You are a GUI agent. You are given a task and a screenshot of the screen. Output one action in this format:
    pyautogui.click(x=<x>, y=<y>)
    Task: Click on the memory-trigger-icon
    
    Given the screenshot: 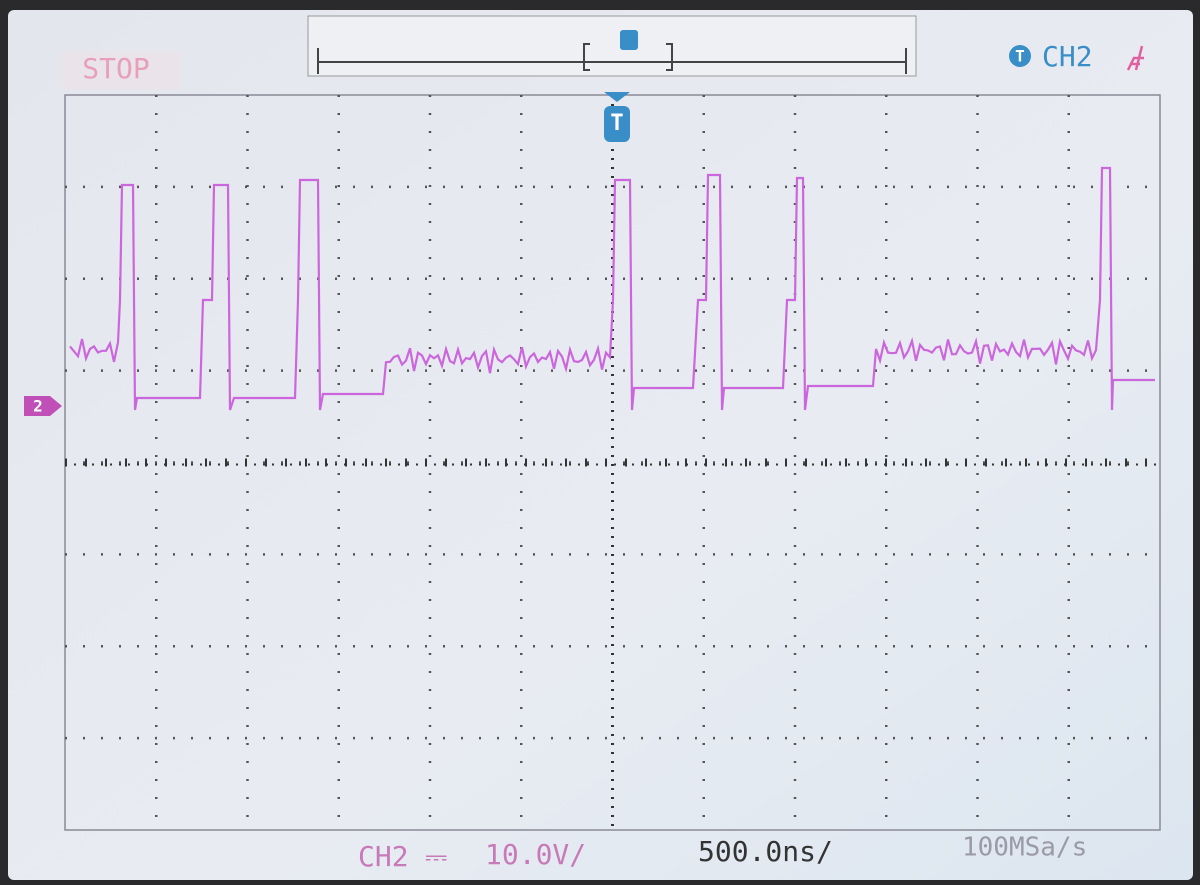 What is the action you would take?
    pyautogui.click(x=629, y=40)
    